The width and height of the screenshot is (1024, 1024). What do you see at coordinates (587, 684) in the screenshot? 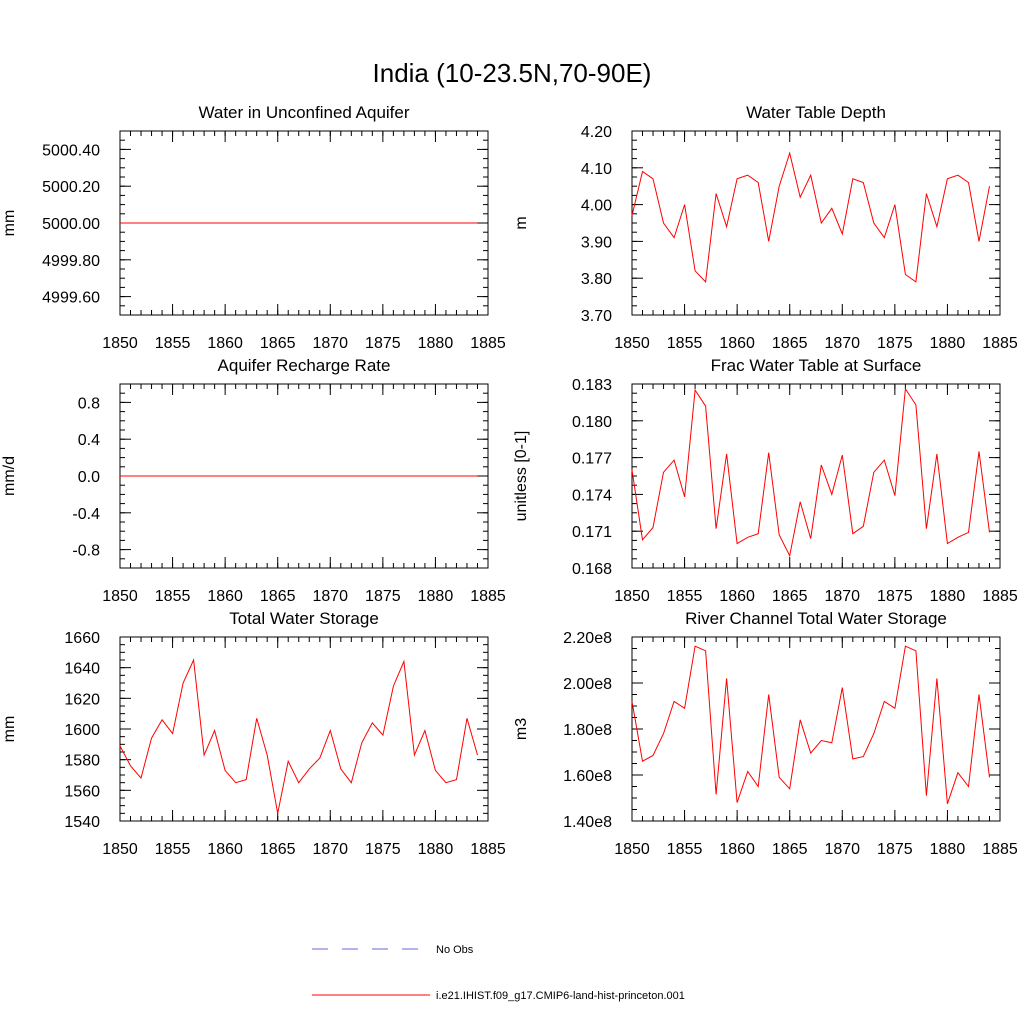
I see `y-tick-label: 2.00e8` at bounding box center [587, 684].